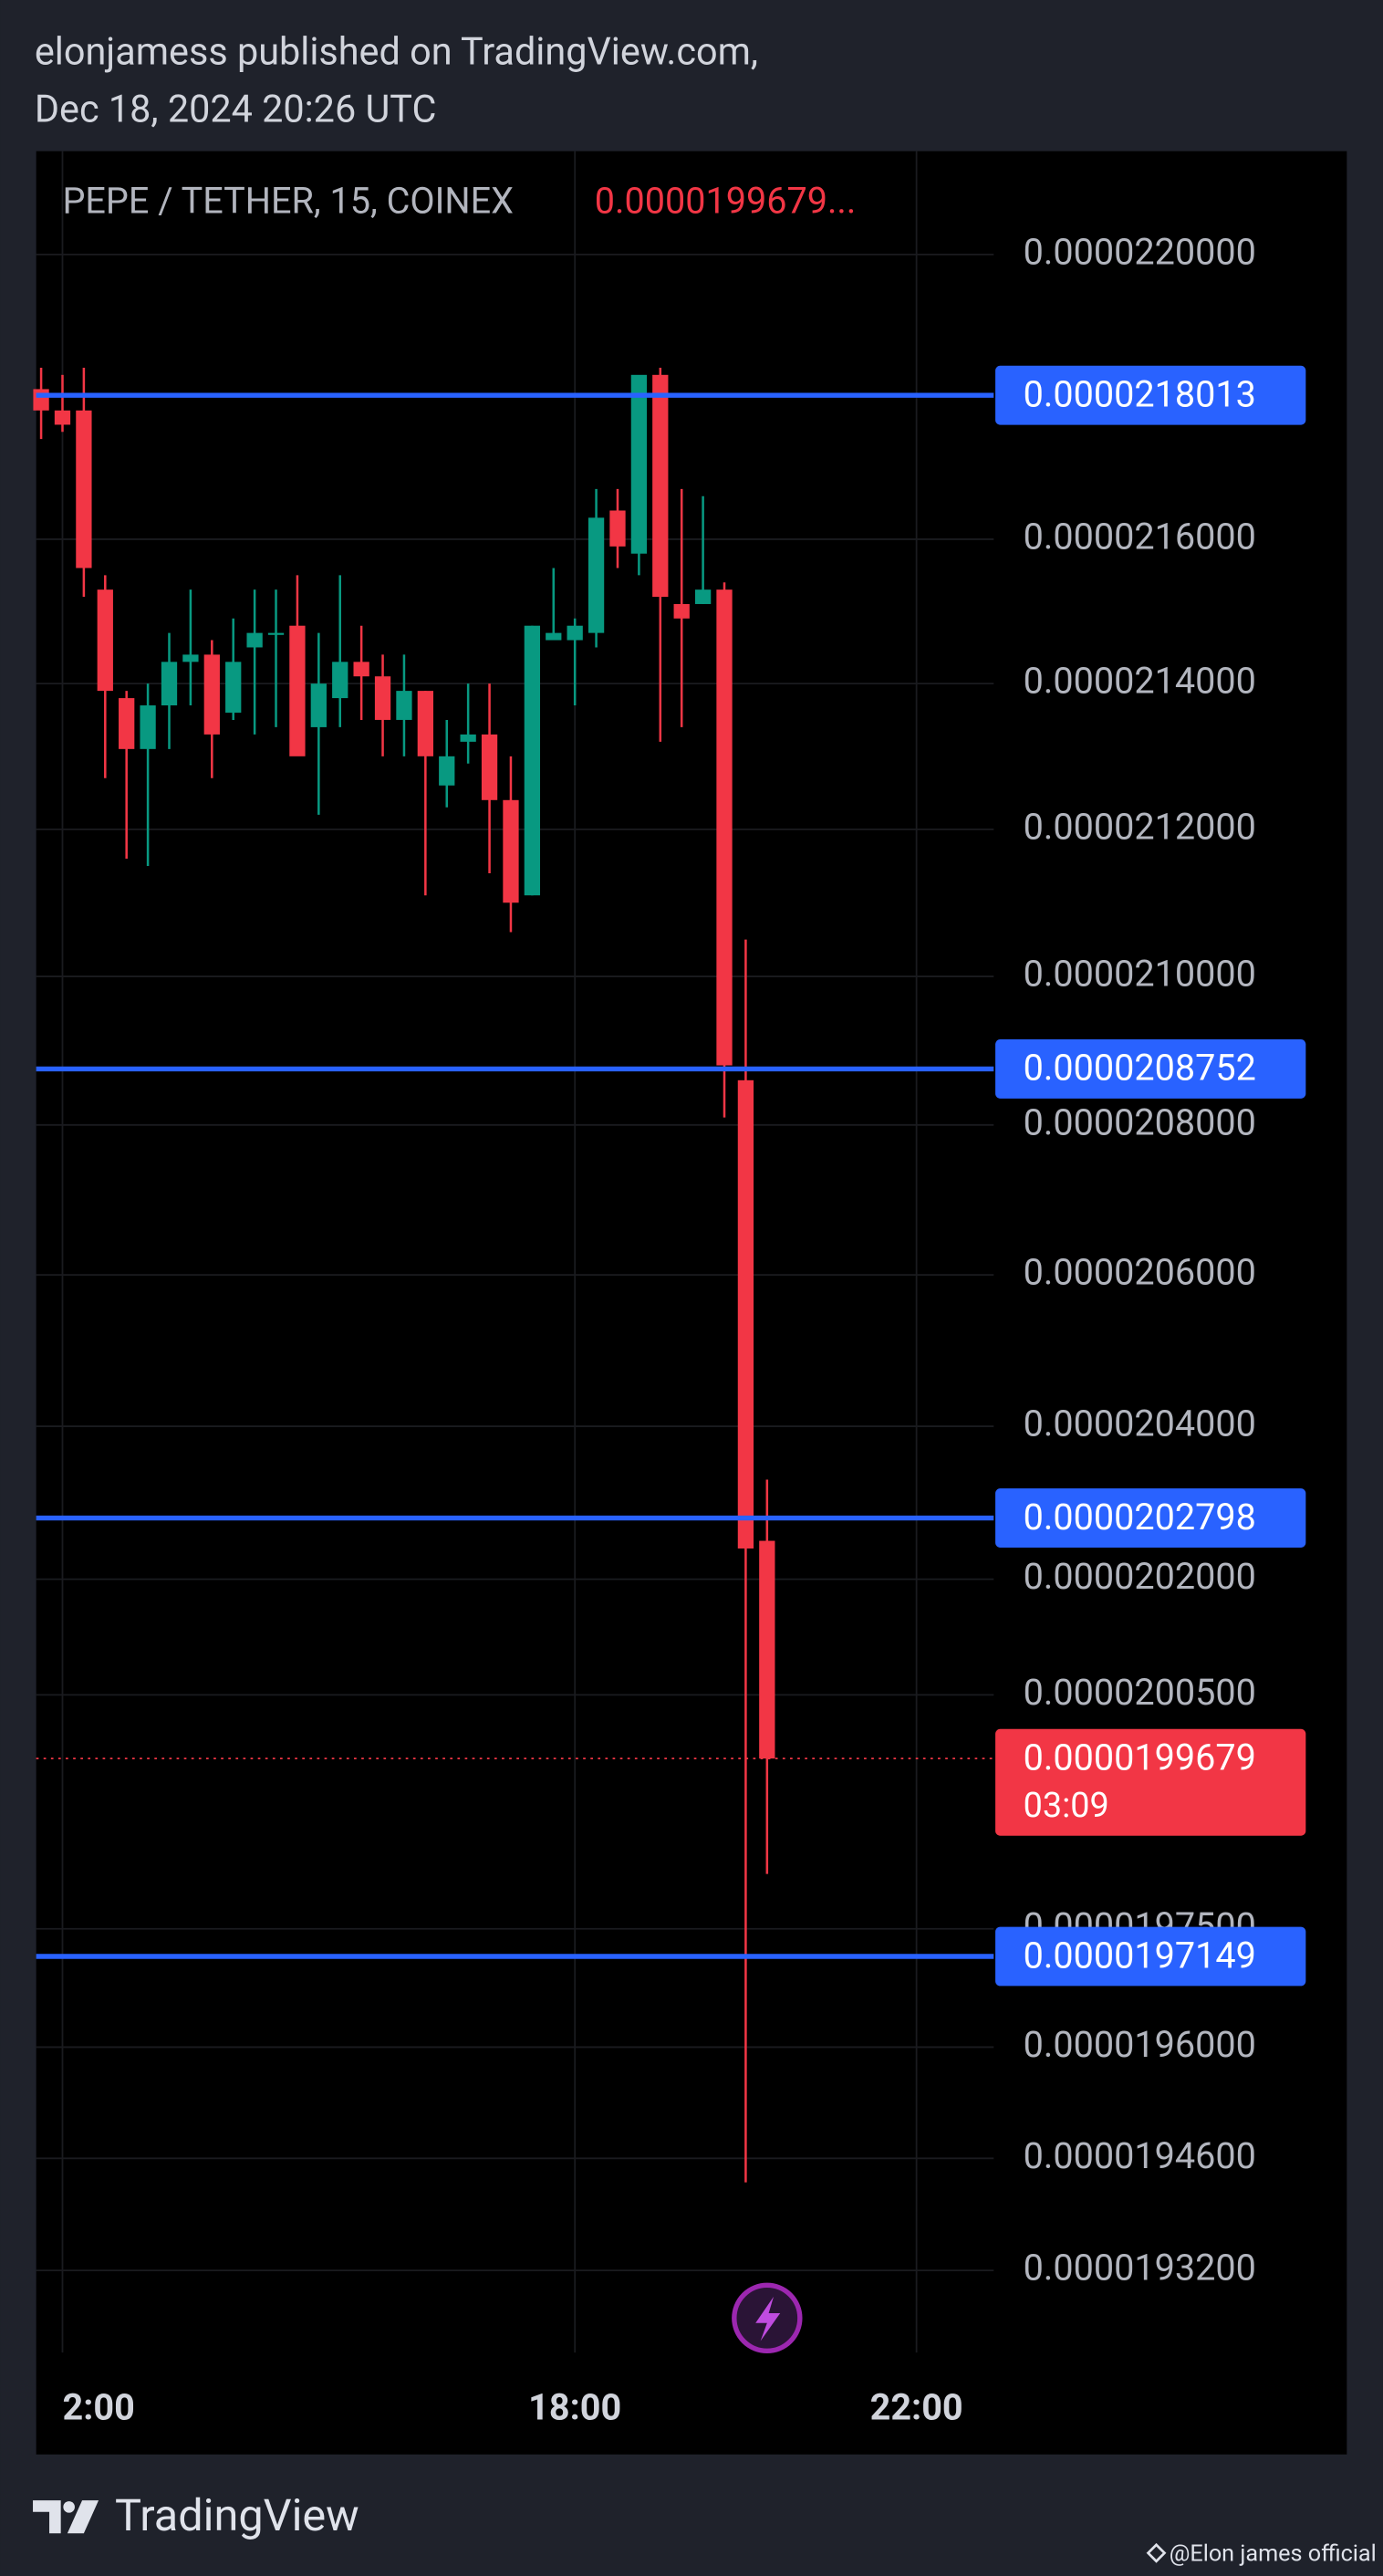  What do you see at coordinates (1140, 2268) in the screenshot?
I see `y-tick-label: 0.0000193200` at bounding box center [1140, 2268].